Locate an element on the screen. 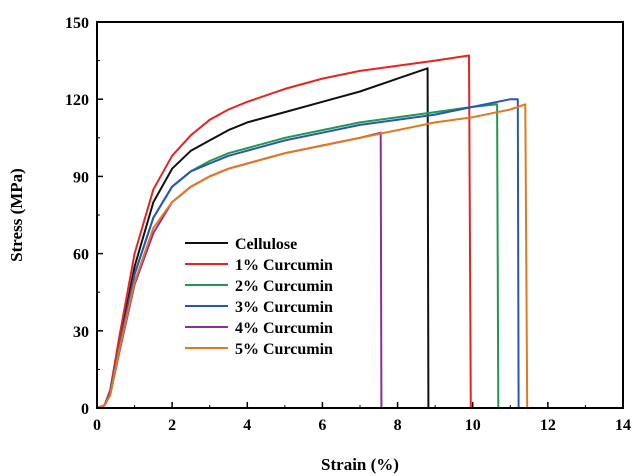 Image resolution: width=635 pixels, height=476 pixels. x-tick-label: 0 is located at coordinates (97, 425).